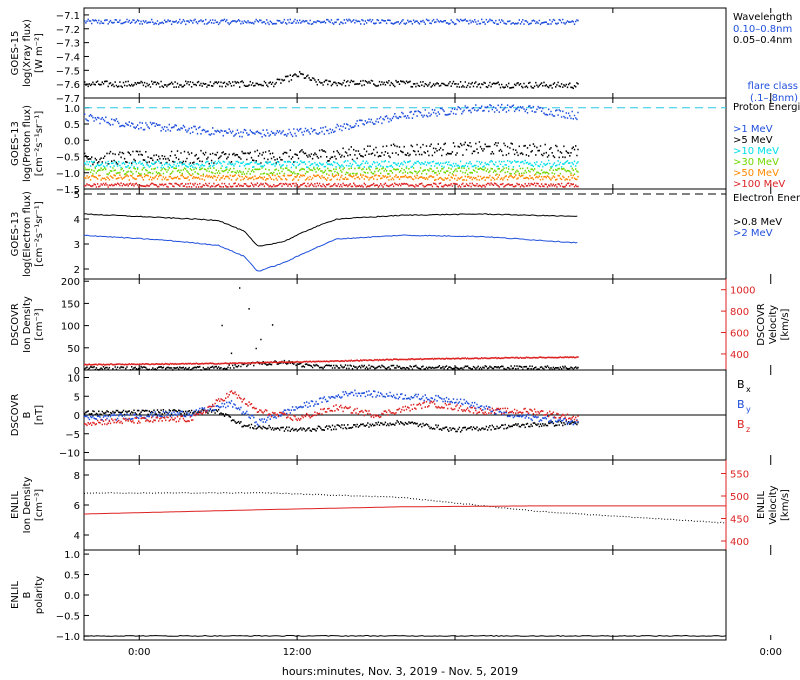 The image size is (800, 680). What do you see at coordinates (759, 184) in the screenshot?
I see `legend-item: >100 MeV` at bounding box center [759, 184].